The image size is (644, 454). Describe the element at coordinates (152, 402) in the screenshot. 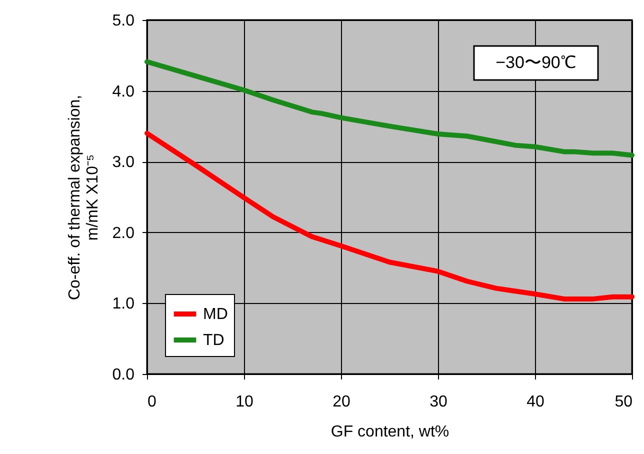

I see `x-tick-label: 0` at that location.